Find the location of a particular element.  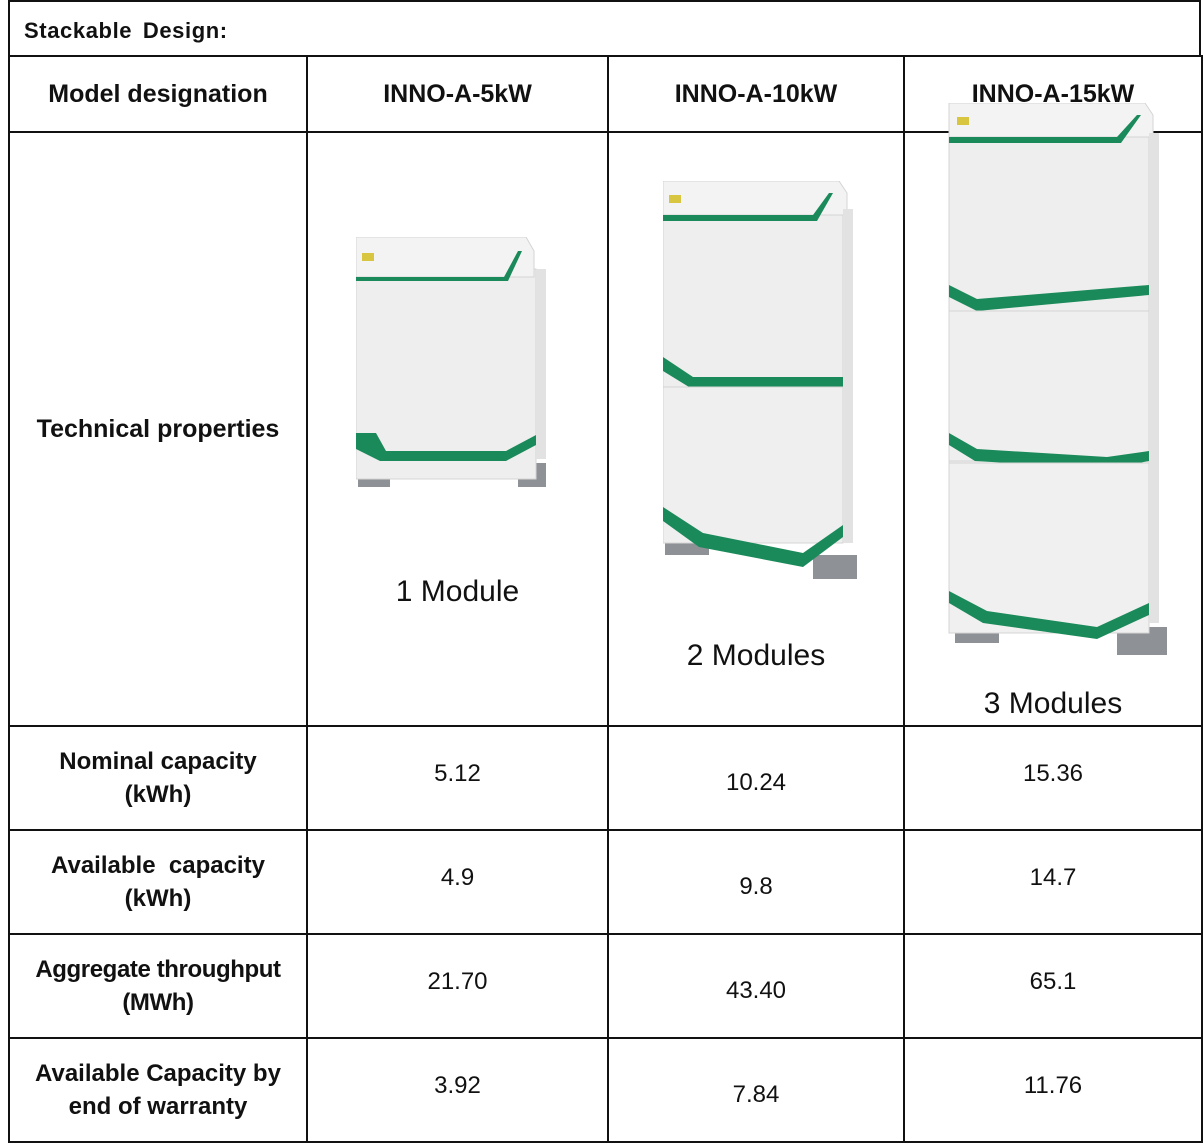

product-image-cell: 1 Module is located at coordinates (457, 429).